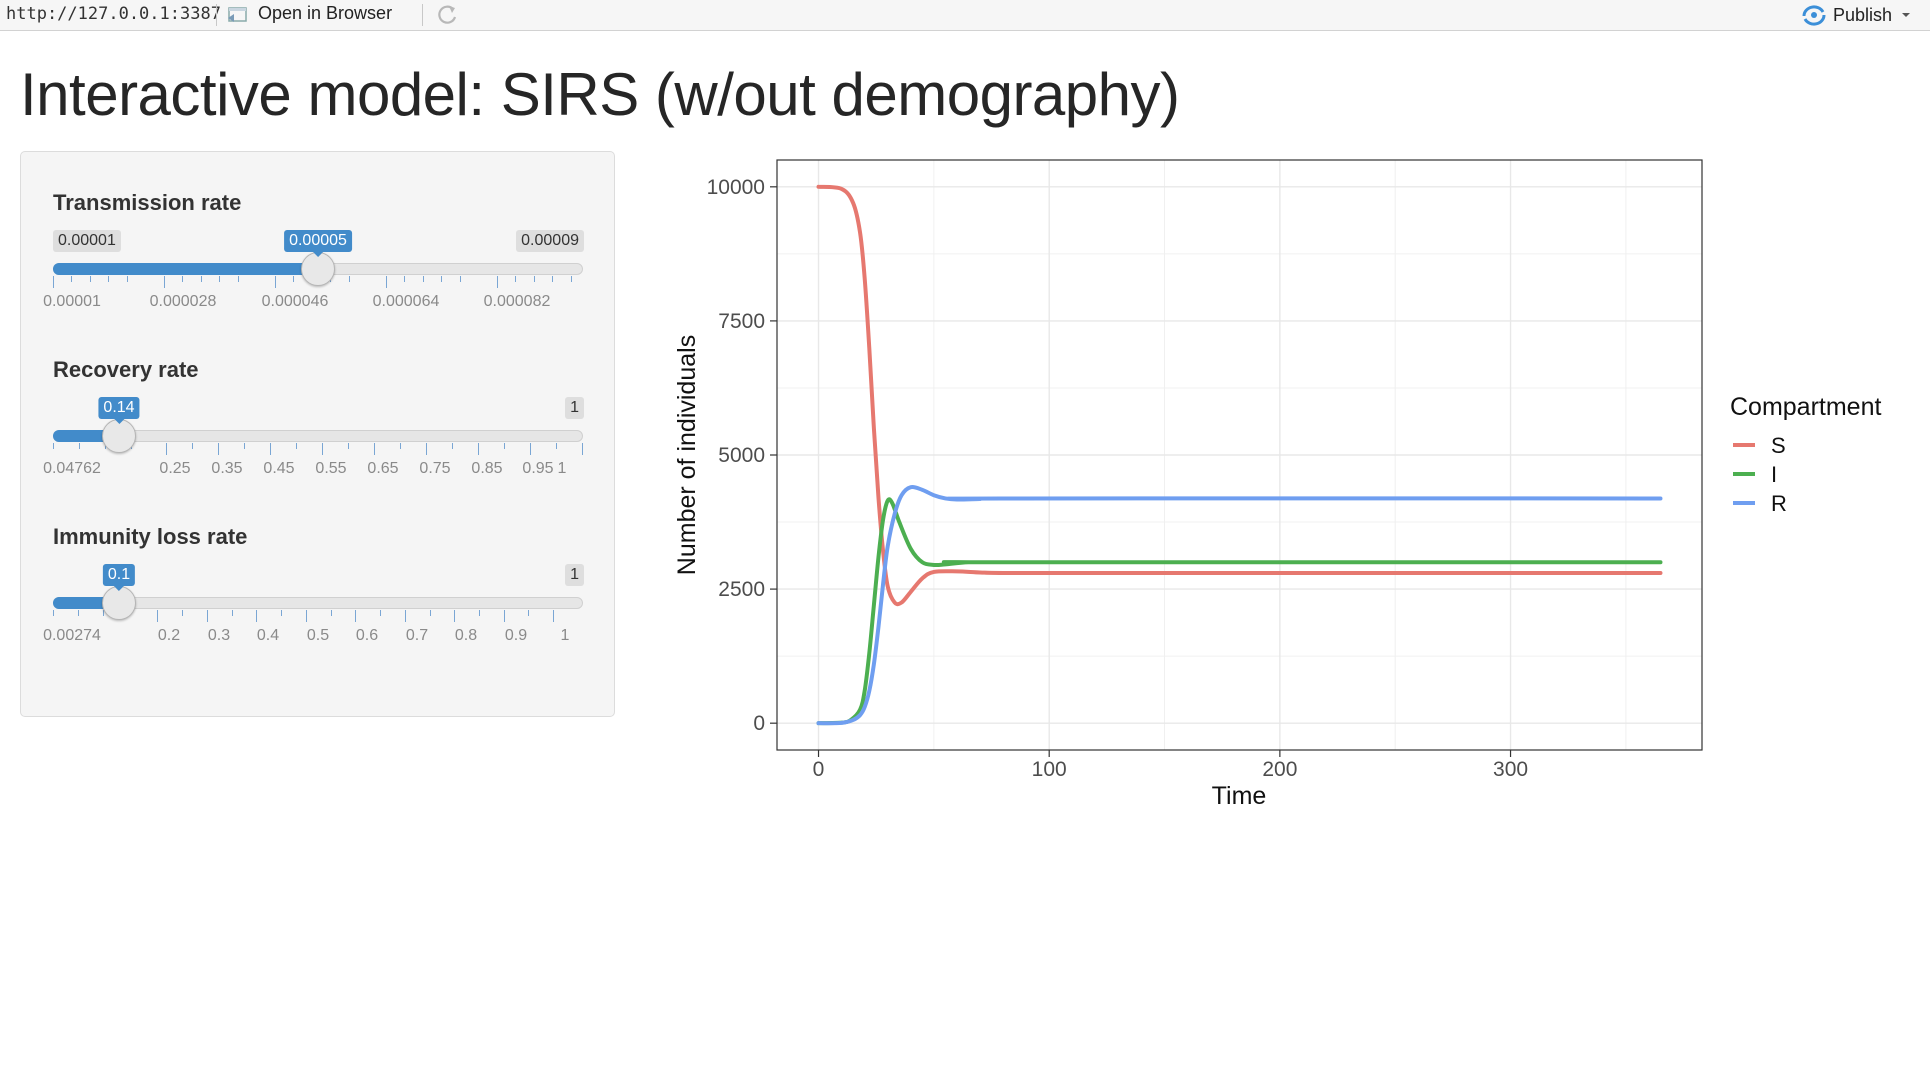 The image size is (1930, 1090). Describe the element at coordinates (736, 187) in the screenshot. I see `y-tick-label: 10000` at that location.